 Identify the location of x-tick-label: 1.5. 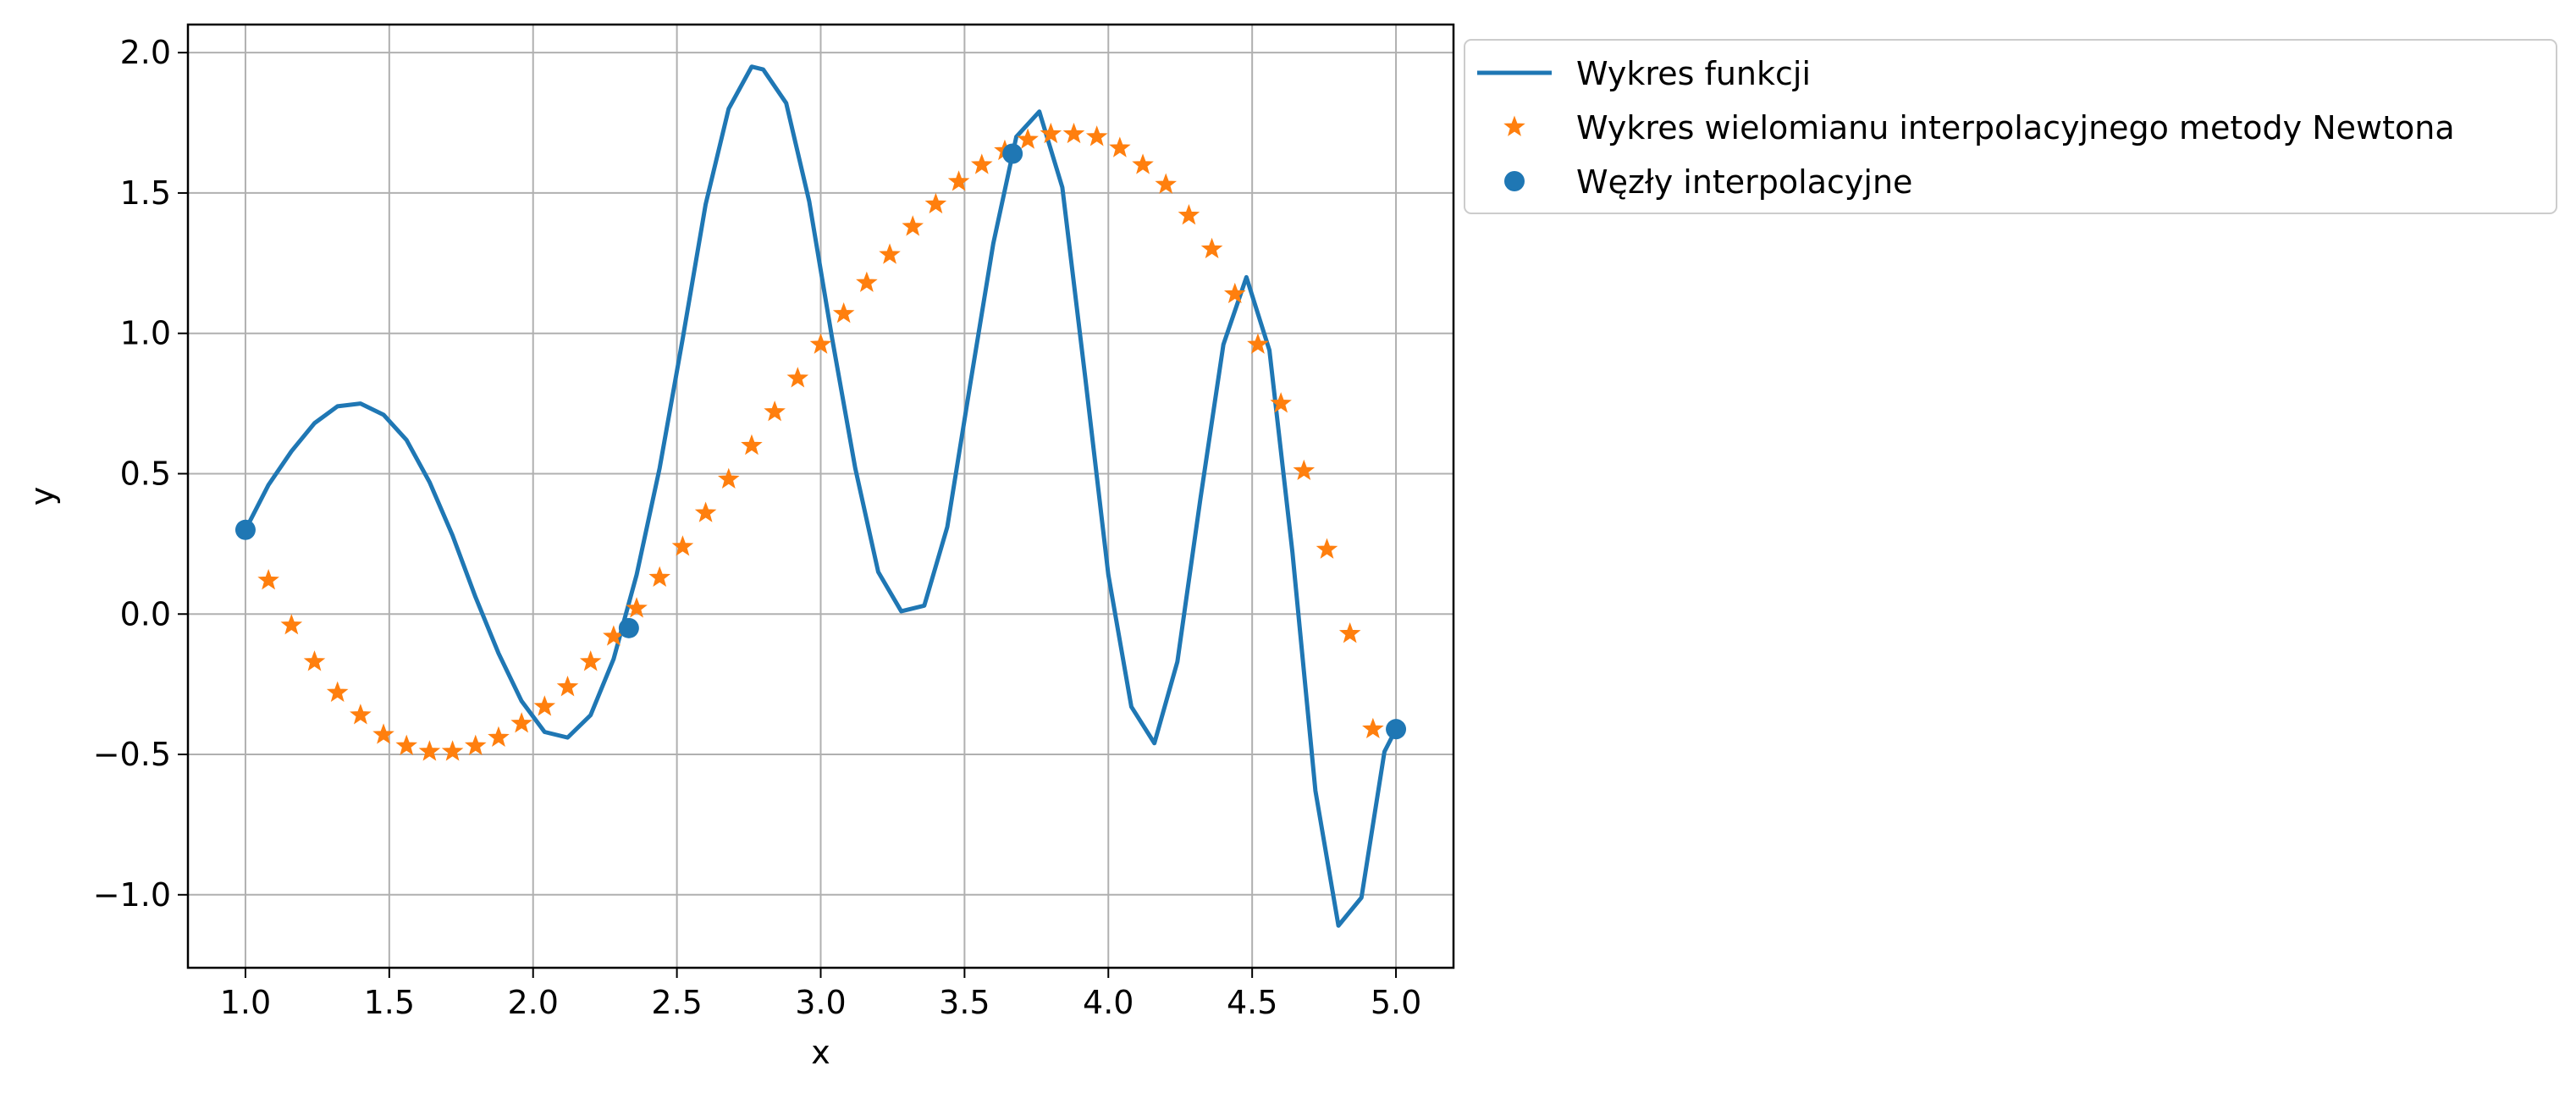
(390, 1002).